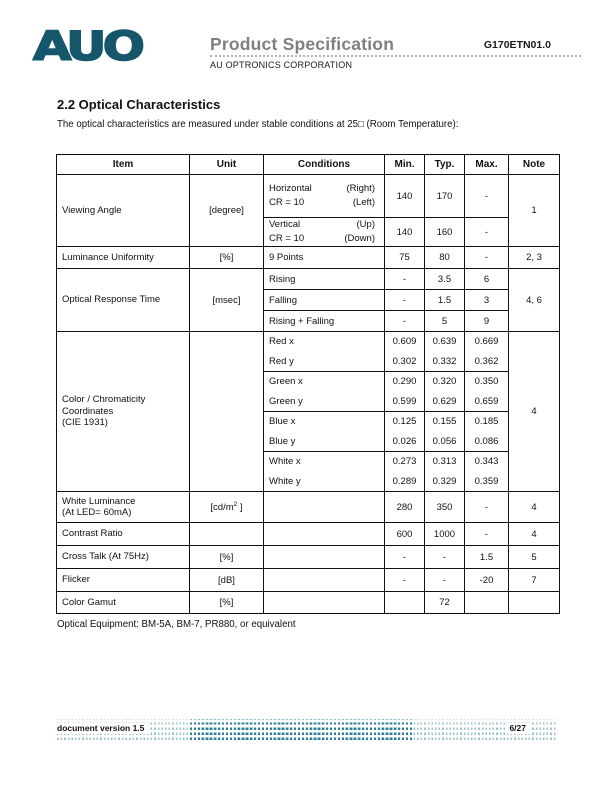 This screenshot has width=612, height=792. I want to click on value: 0.290, so click(404, 381).